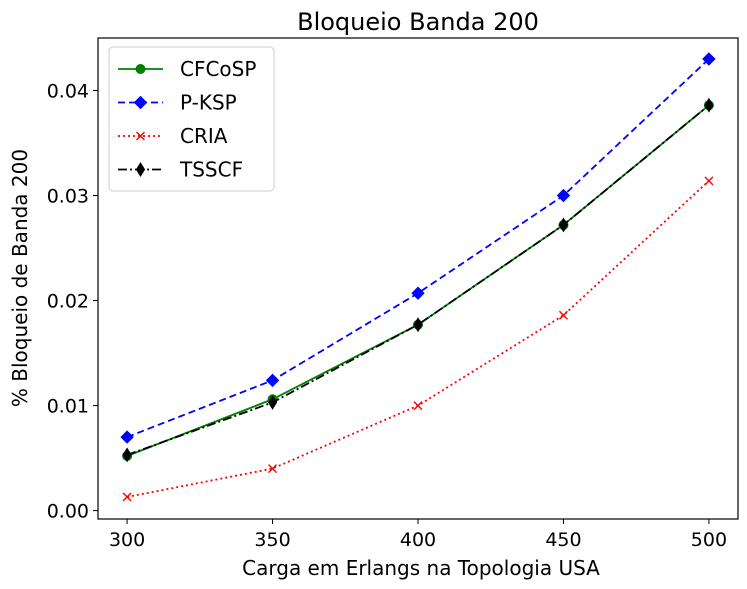 Image resolution: width=747 pixels, height=589 pixels. What do you see at coordinates (68, 407) in the screenshot?
I see `y-tick-label: 0.01` at bounding box center [68, 407].